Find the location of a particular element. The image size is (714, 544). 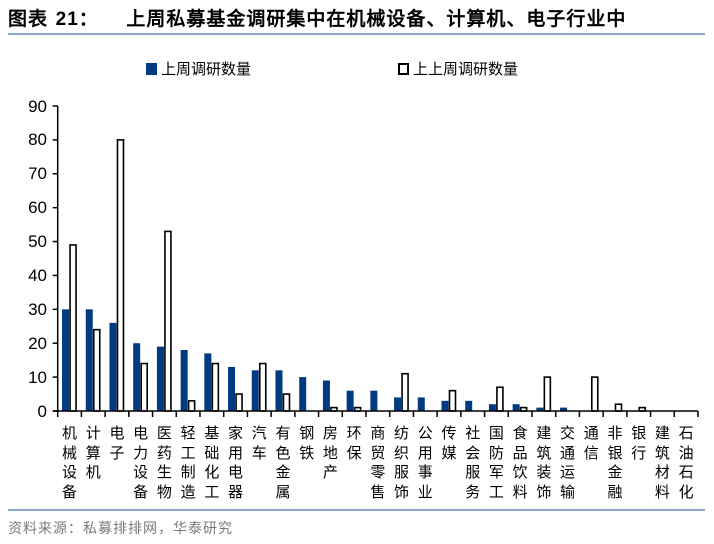

x-category-label: 机械设备 is located at coordinates (70, 462).